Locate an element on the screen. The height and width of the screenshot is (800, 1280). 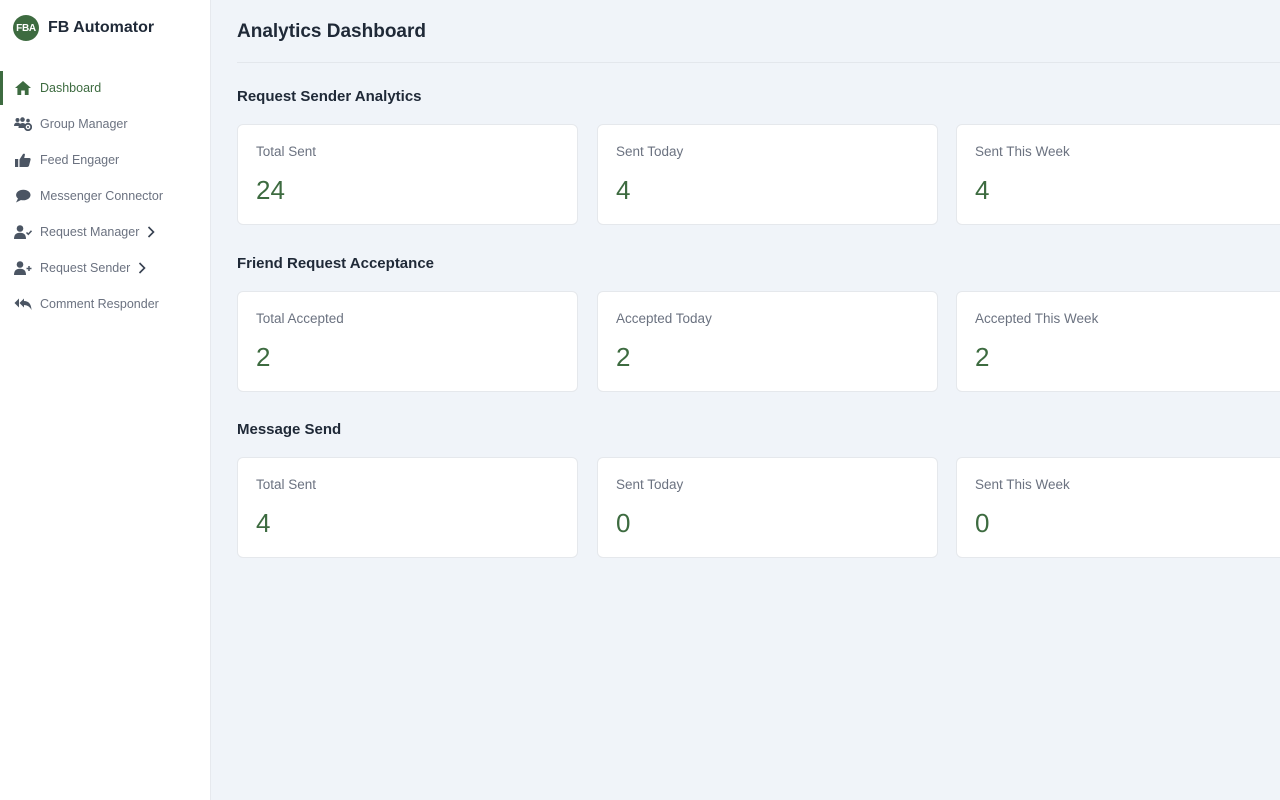
page-title: Analytics Dashboard is located at coordinates (331, 31).